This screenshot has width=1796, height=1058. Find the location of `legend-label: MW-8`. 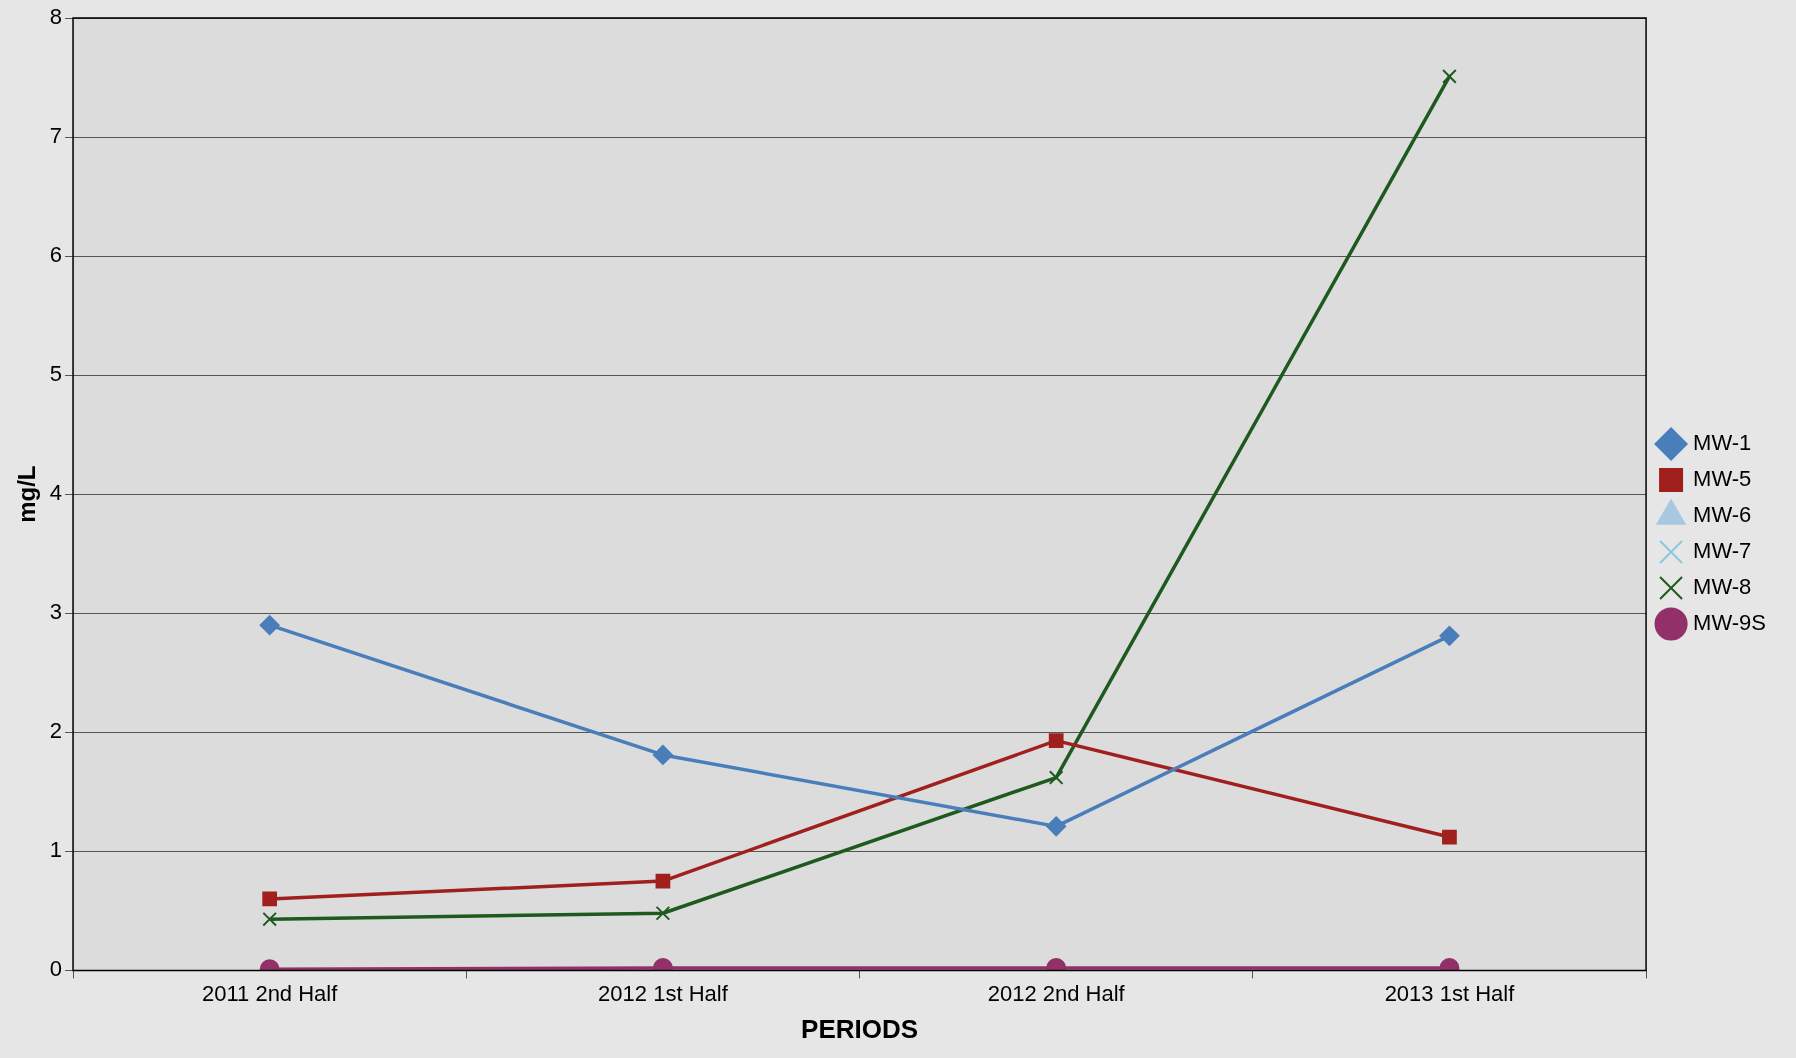

legend-label: MW-8 is located at coordinates (1722, 587).